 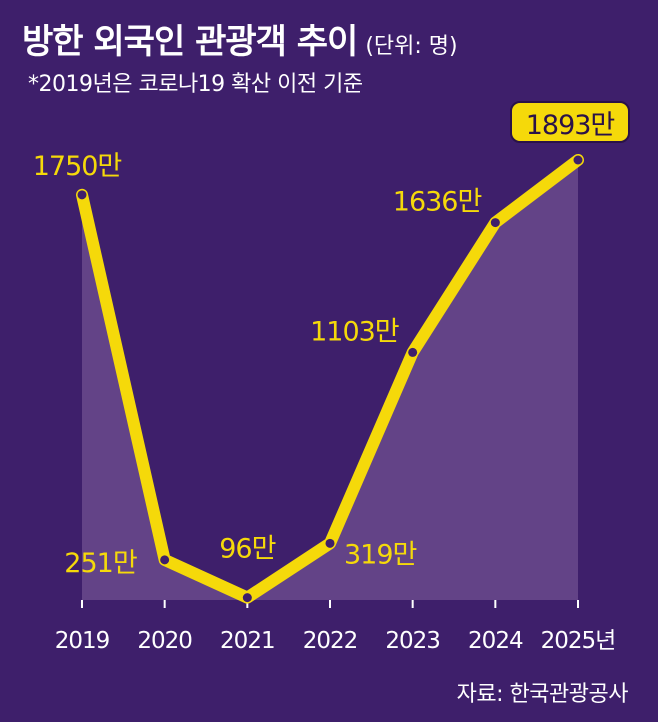 What do you see at coordinates (495, 641) in the screenshot?
I see `x-tick-label-5: 2024` at bounding box center [495, 641].